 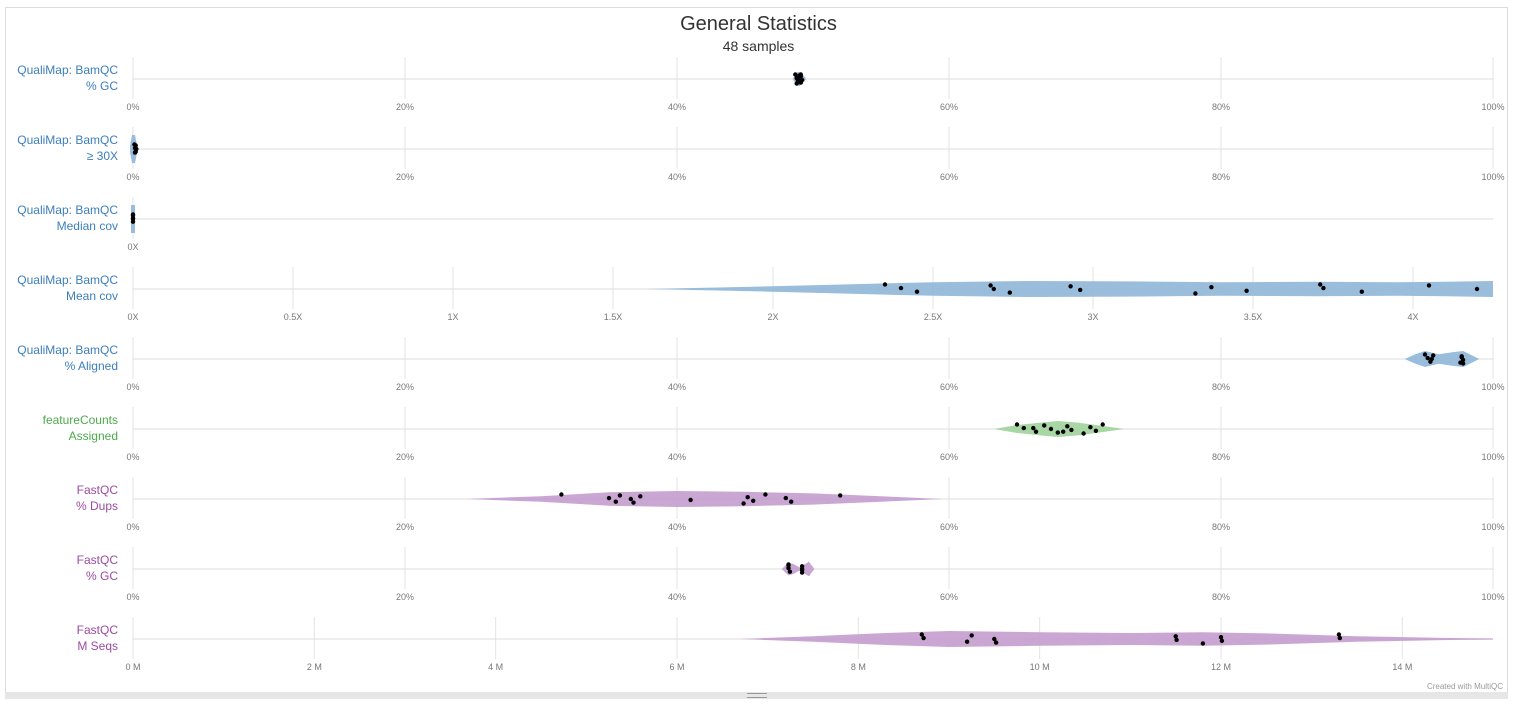 What do you see at coordinates (98, 490) in the screenshot?
I see `row-label-module: FastQC` at bounding box center [98, 490].